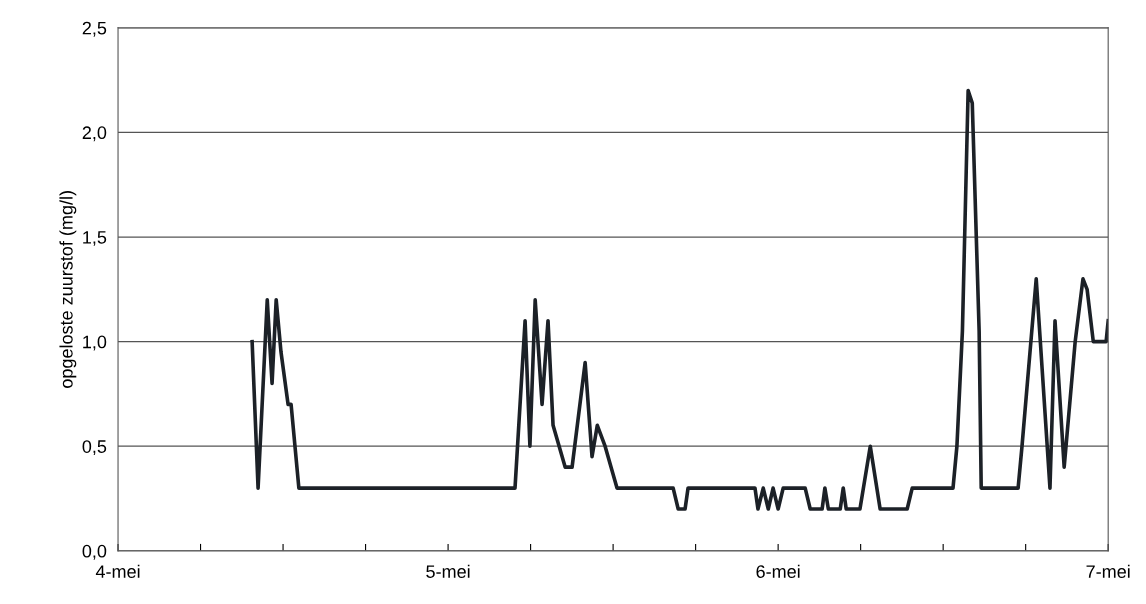 The height and width of the screenshot is (604, 1146). I want to click on y-tick-label: 0,5, so click(94, 448).